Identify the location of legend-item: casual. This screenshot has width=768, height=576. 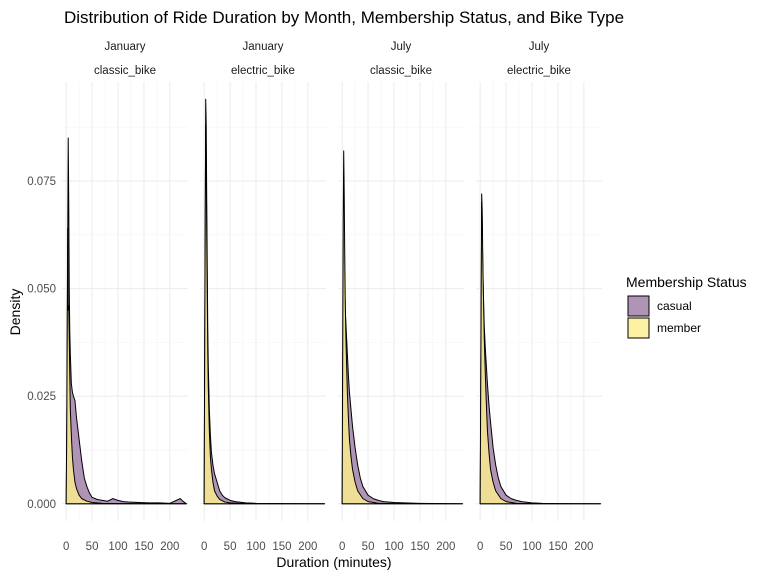
(659, 306).